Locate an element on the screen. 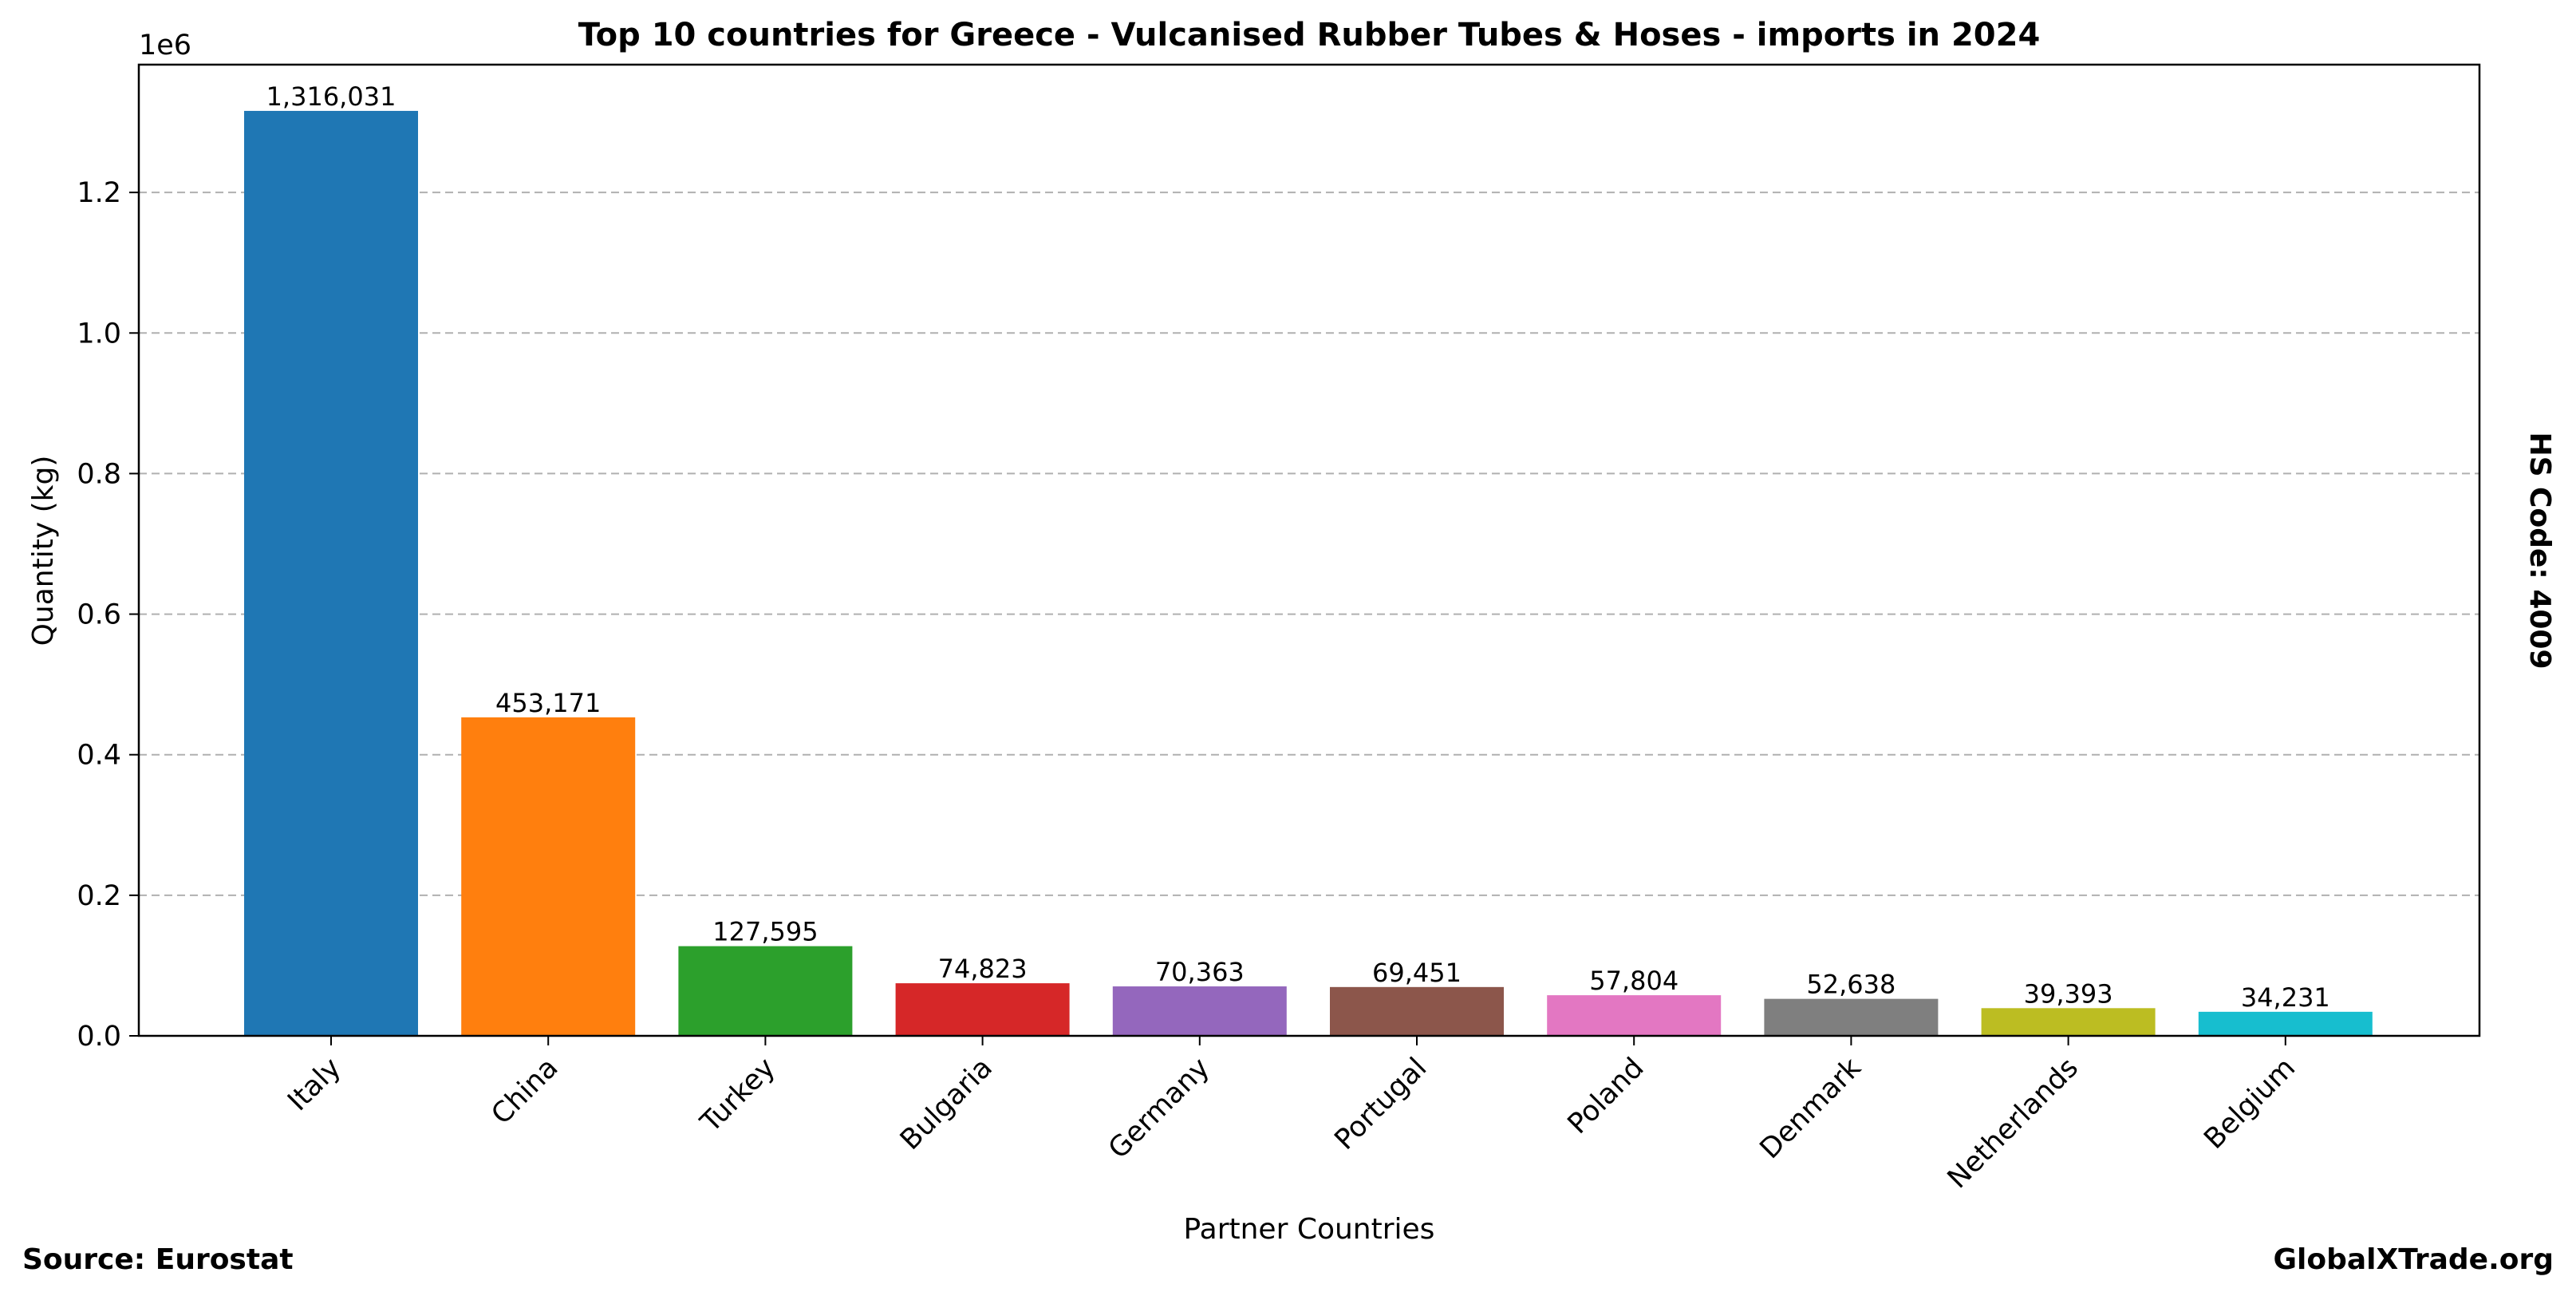 This screenshot has height=1296, width=2576. y-tick-label: 0.0 is located at coordinates (99, 1037).